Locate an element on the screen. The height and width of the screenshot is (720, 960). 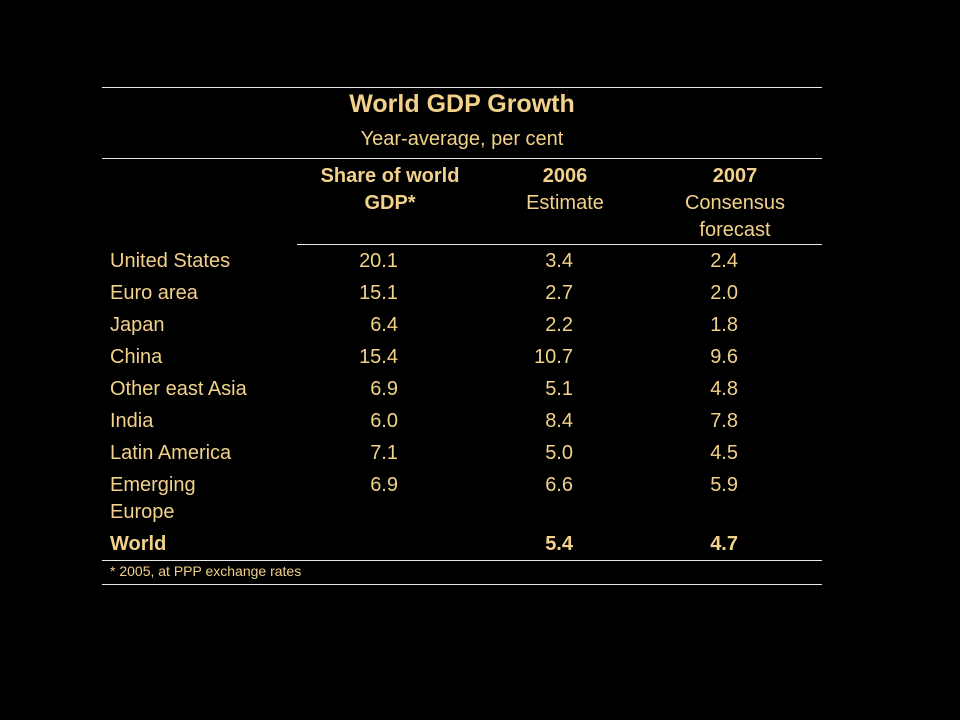
row-share: 7.1 is located at coordinates (384, 453).